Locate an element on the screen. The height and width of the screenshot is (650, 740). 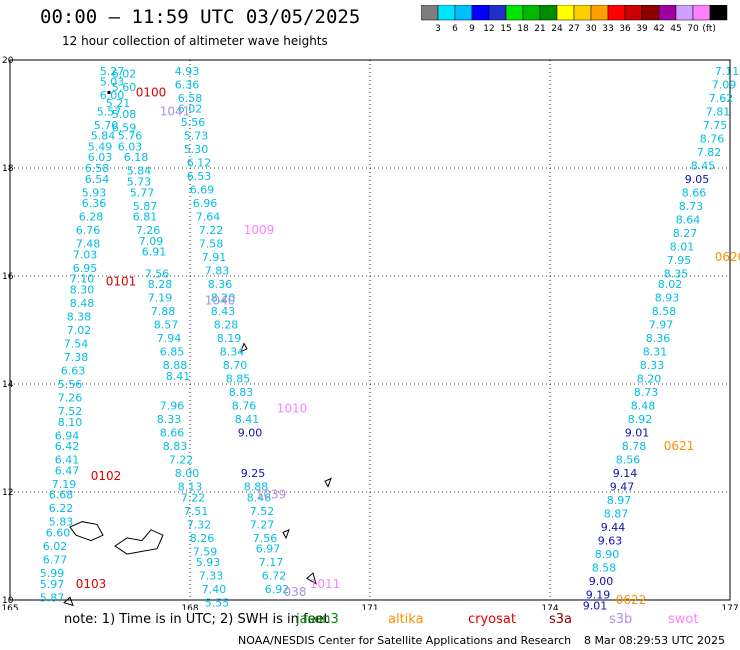
wave-height-label: 6.91 is located at coordinates (154, 252).